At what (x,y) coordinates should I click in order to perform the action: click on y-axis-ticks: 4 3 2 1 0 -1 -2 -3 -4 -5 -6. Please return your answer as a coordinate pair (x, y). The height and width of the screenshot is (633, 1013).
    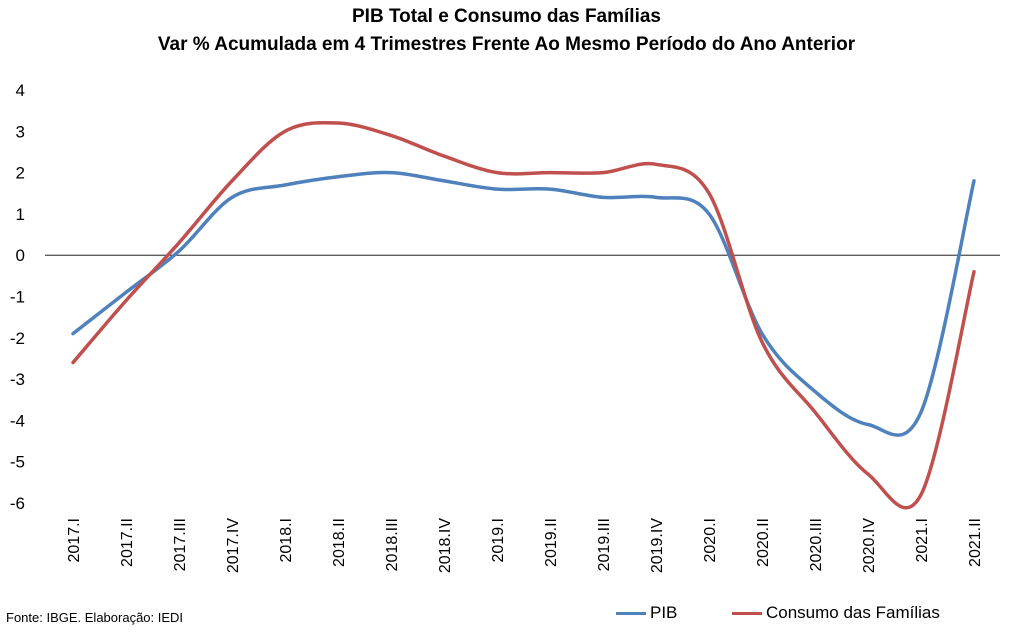
    Looking at the image, I should click on (17, 297).